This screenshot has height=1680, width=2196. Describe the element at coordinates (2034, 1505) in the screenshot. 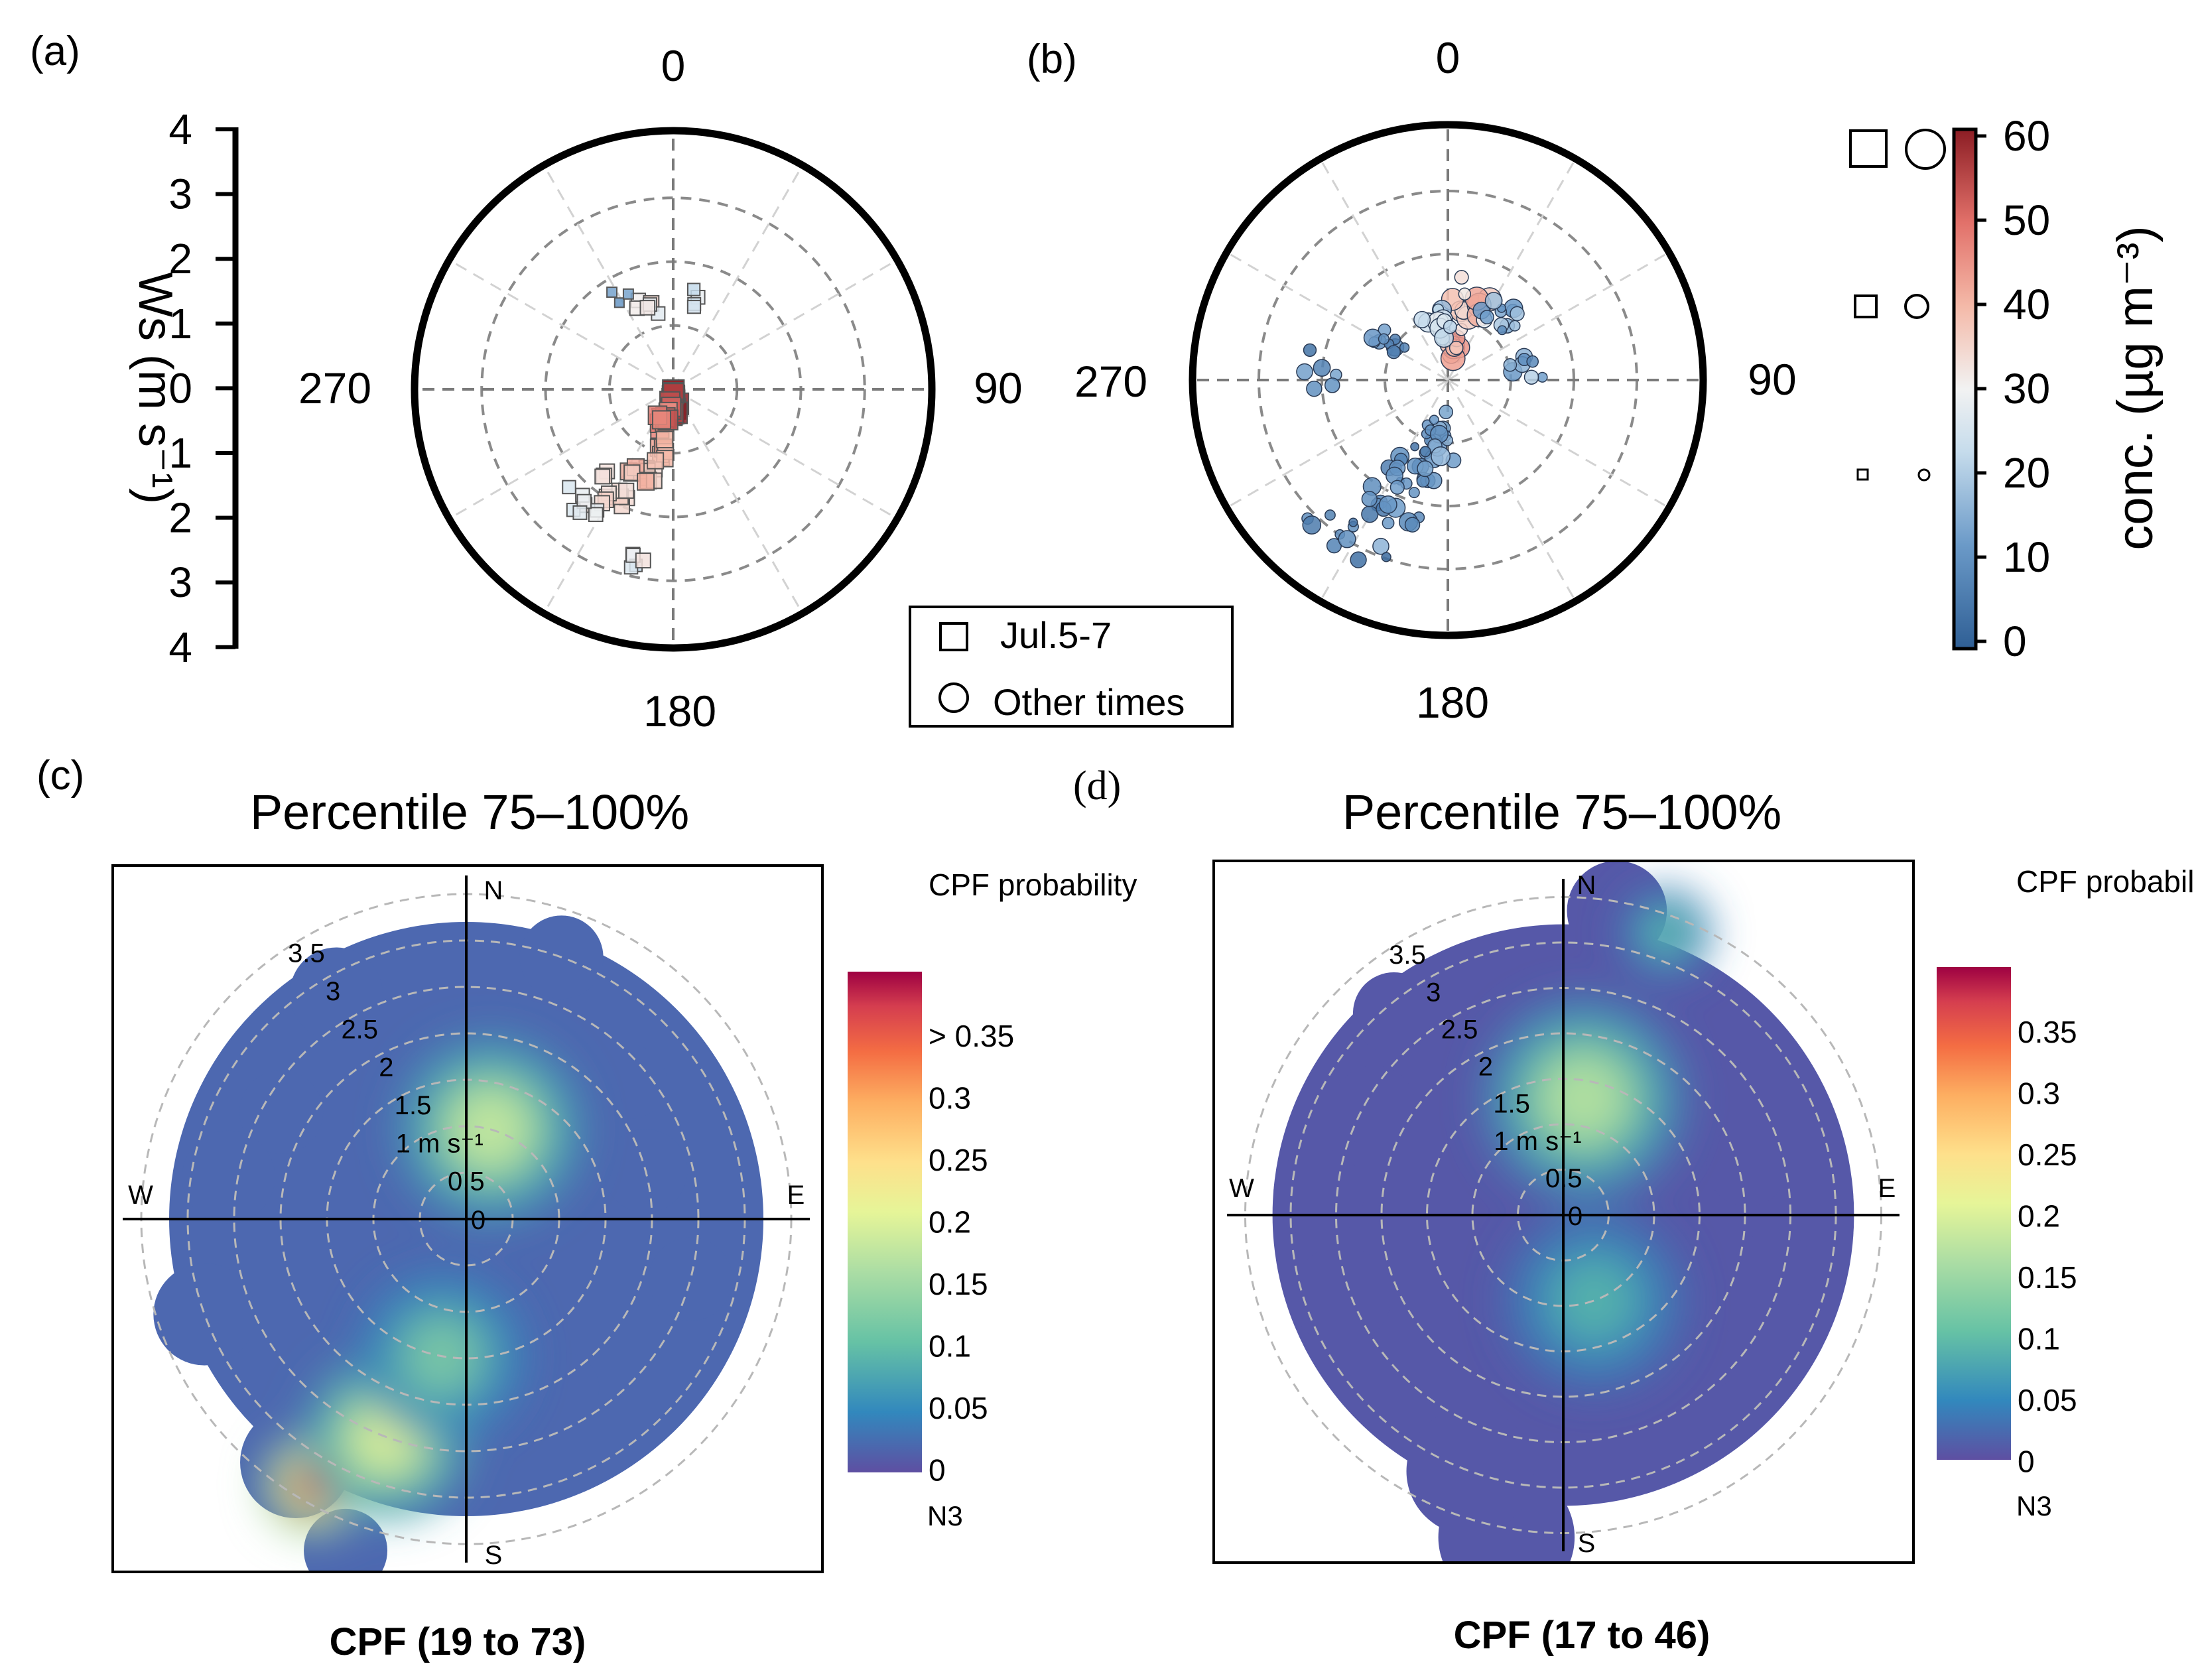

I see `cpf-colorbar-footer-d: N3` at that location.